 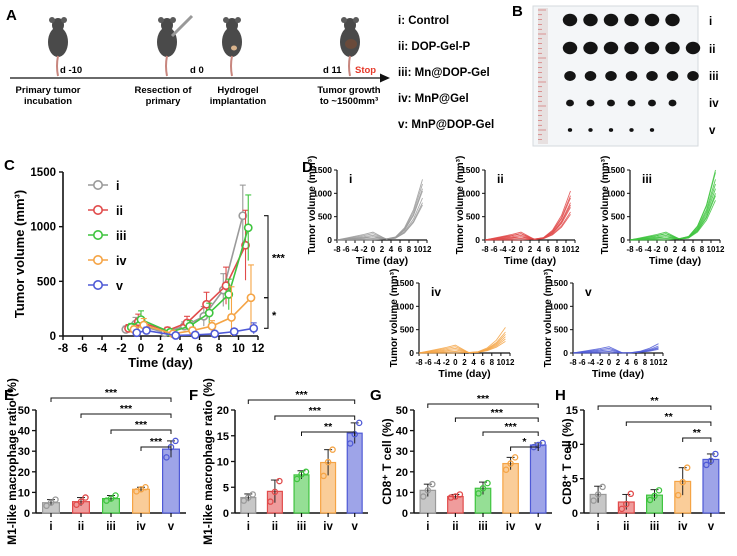 What do you see at coordinates (711, 527) in the screenshot?
I see `x-tick-label: v` at bounding box center [711, 527].